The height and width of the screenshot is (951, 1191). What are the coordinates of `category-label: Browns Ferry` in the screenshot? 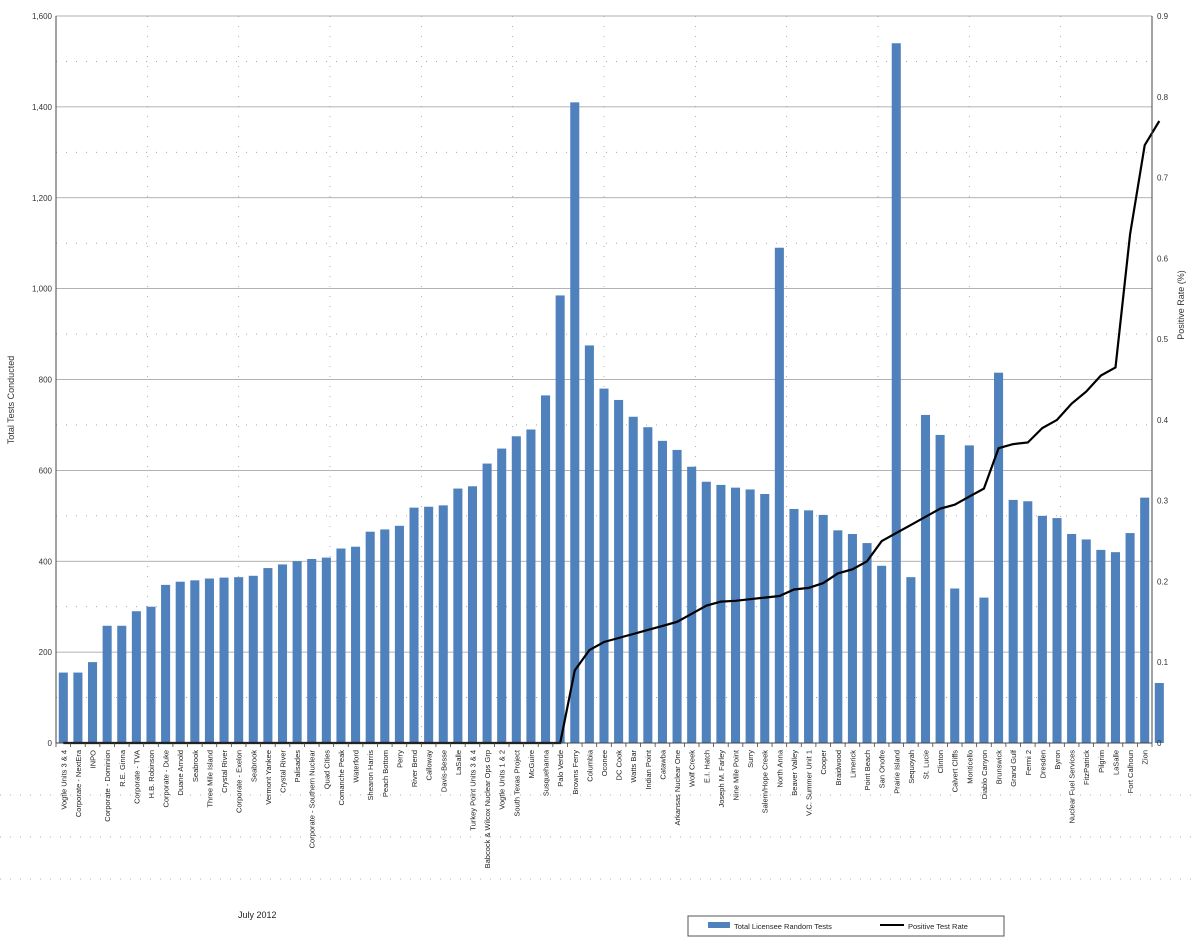 It's located at (575, 772).